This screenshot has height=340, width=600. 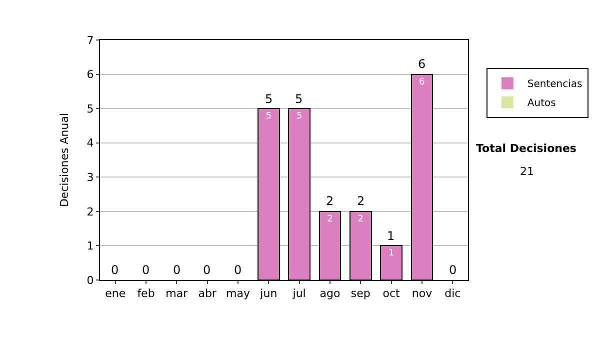 What do you see at coordinates (177, 293) in the screenshot?
I see `x-tick-label: mar` at bounding box center [177, 293].